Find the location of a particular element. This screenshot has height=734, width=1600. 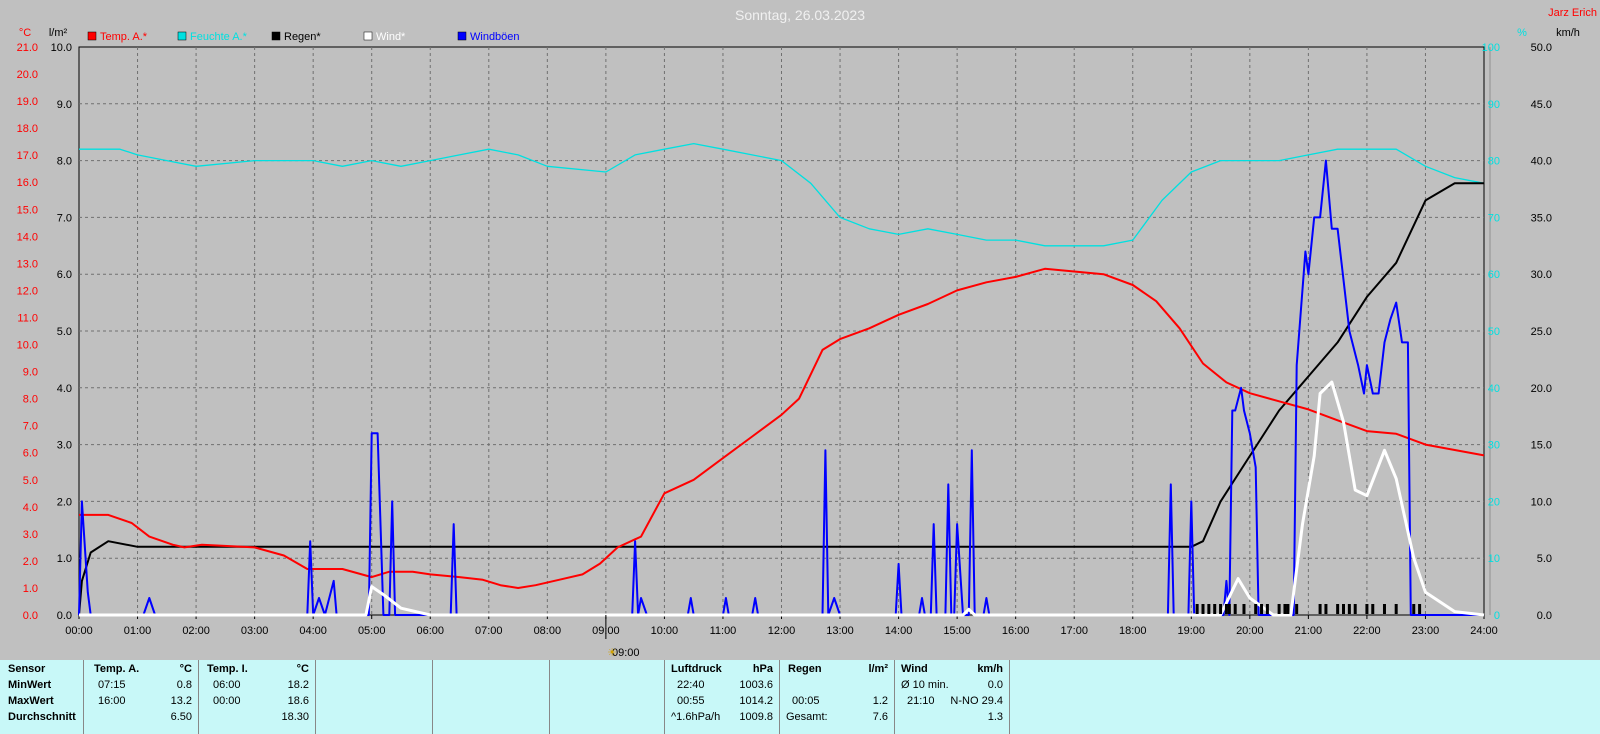

wind-max-value: N-NO 29.4 is located at coordinates (976, 701).